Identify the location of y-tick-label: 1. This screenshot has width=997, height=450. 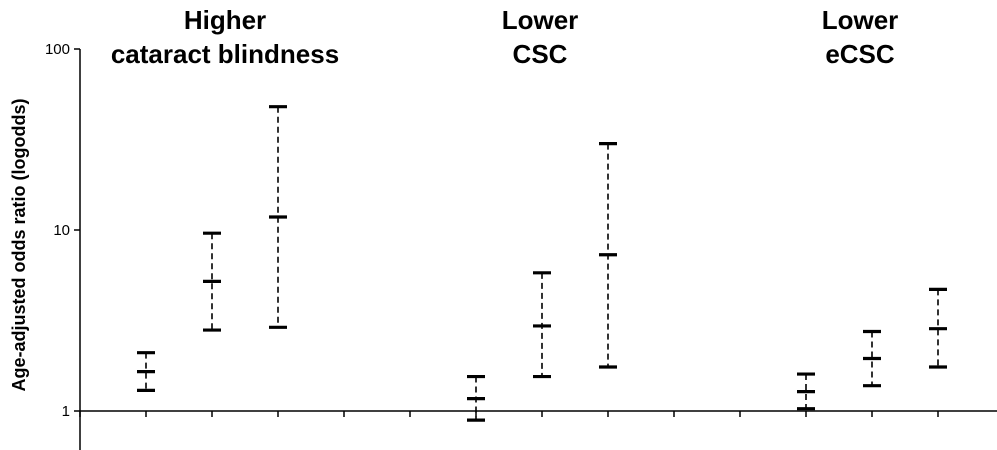
(66, 411).